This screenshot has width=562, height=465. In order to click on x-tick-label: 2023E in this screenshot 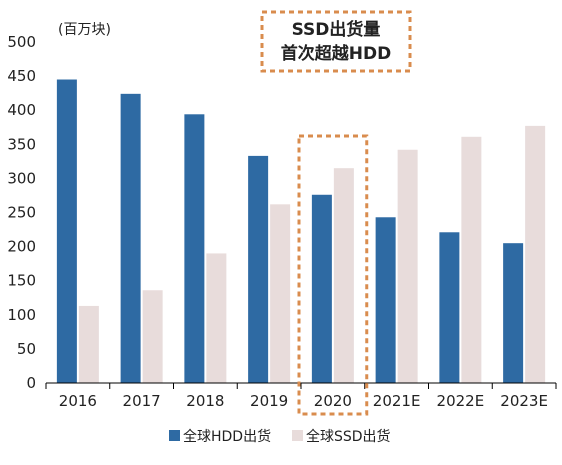, I will do `click(524, 401)`.